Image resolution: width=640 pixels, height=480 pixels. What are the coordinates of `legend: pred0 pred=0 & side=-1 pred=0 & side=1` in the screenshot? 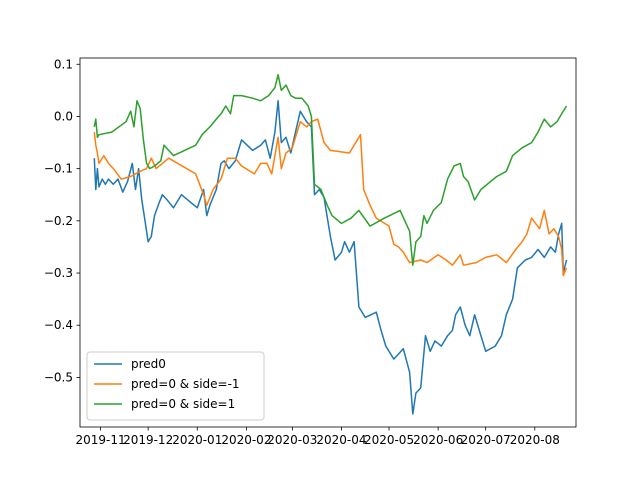 It's located at (175, 386).